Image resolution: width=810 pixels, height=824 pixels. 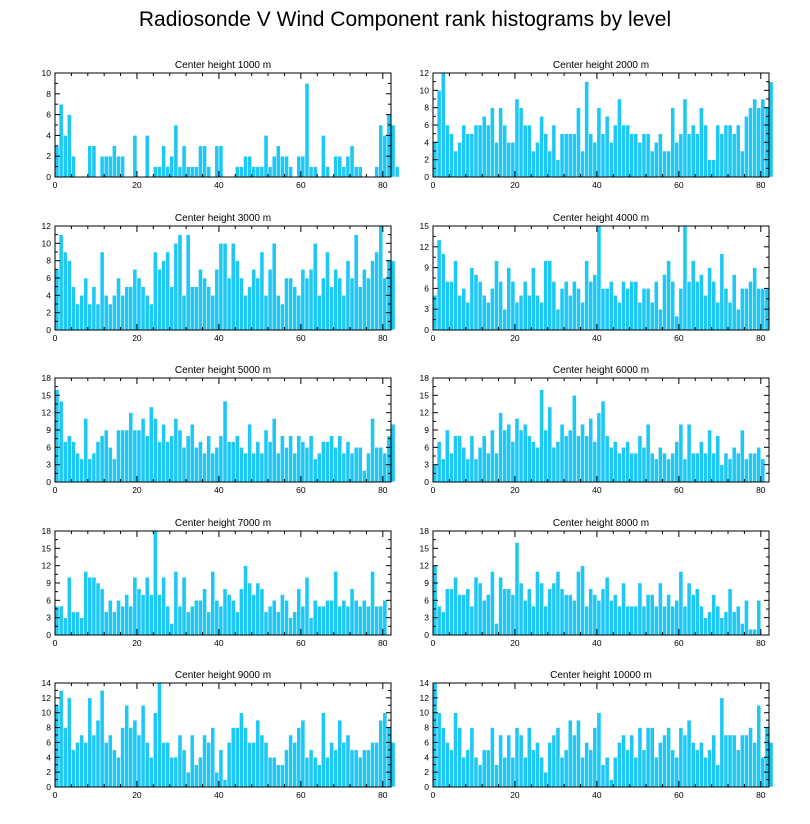 What do you see at coordinates (48, 635) in the screenshot?
I see `y-tick-label: 0` at bounding box center [48, 635].